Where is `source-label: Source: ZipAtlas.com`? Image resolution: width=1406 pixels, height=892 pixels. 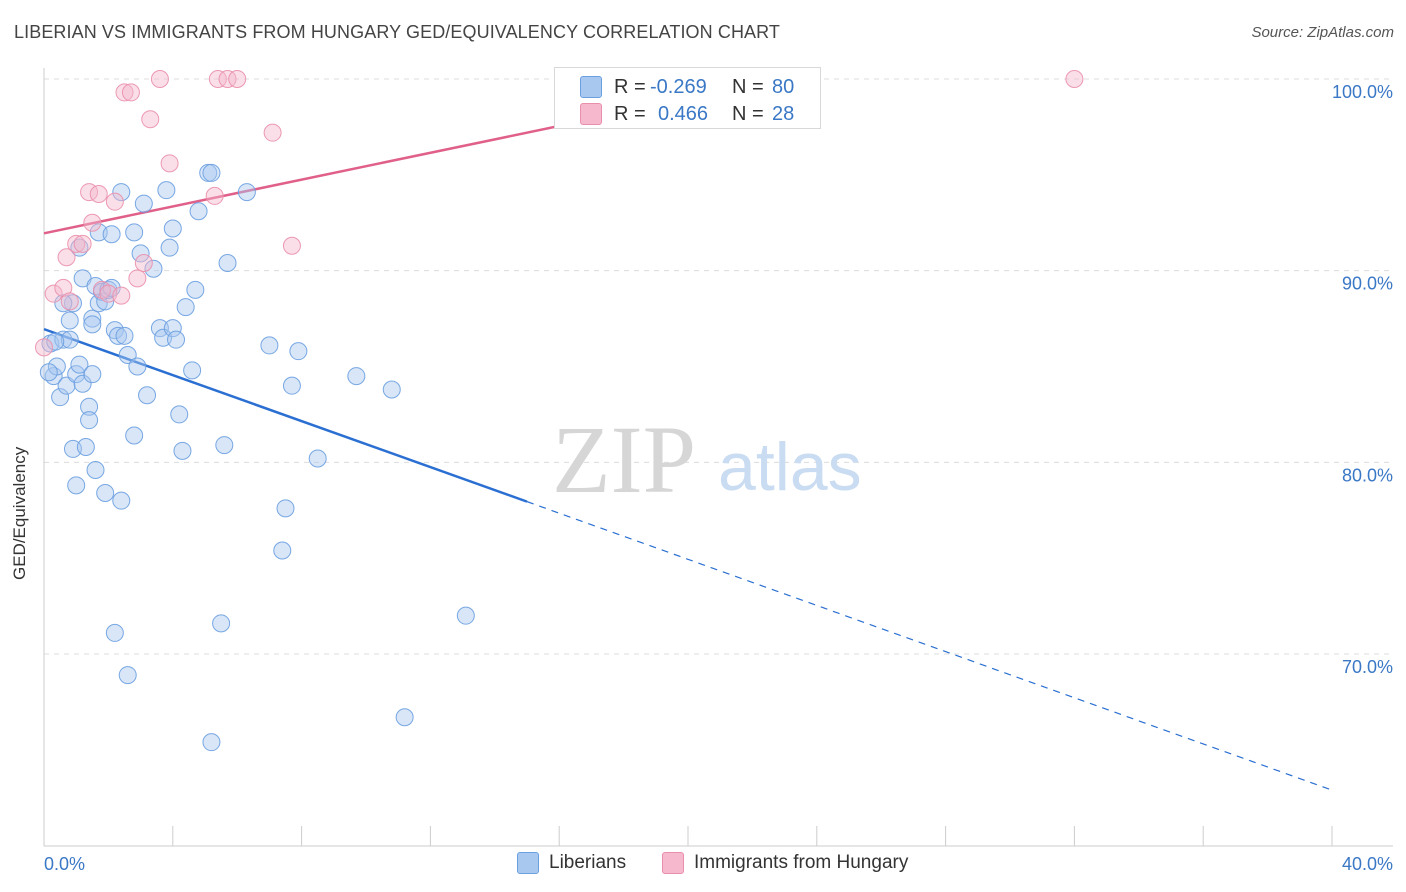 source-label: Source: ZipAtlas.com is located at coordinates (1322, 32).